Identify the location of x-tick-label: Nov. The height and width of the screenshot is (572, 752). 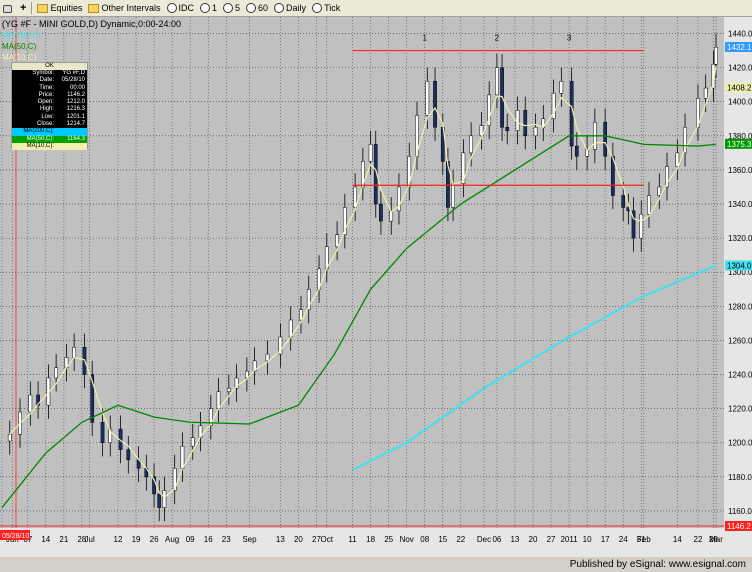
(407, 539).